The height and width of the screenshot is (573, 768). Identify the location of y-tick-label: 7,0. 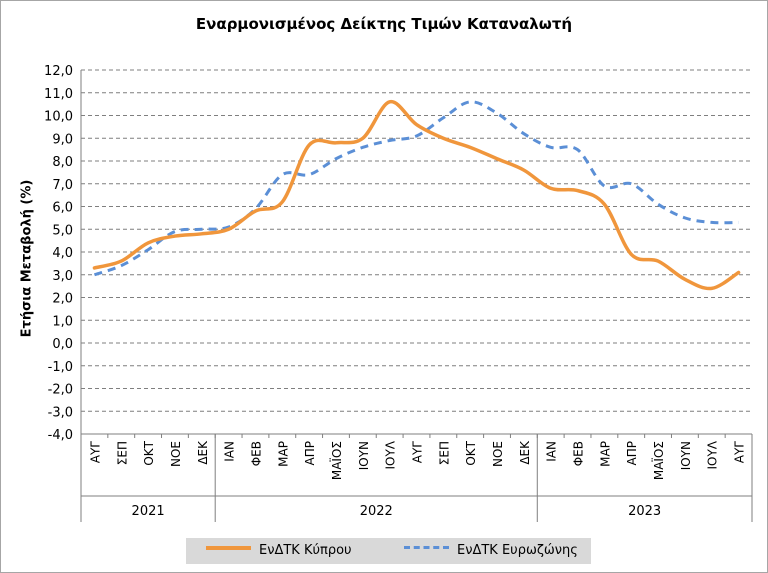
(62, 185).